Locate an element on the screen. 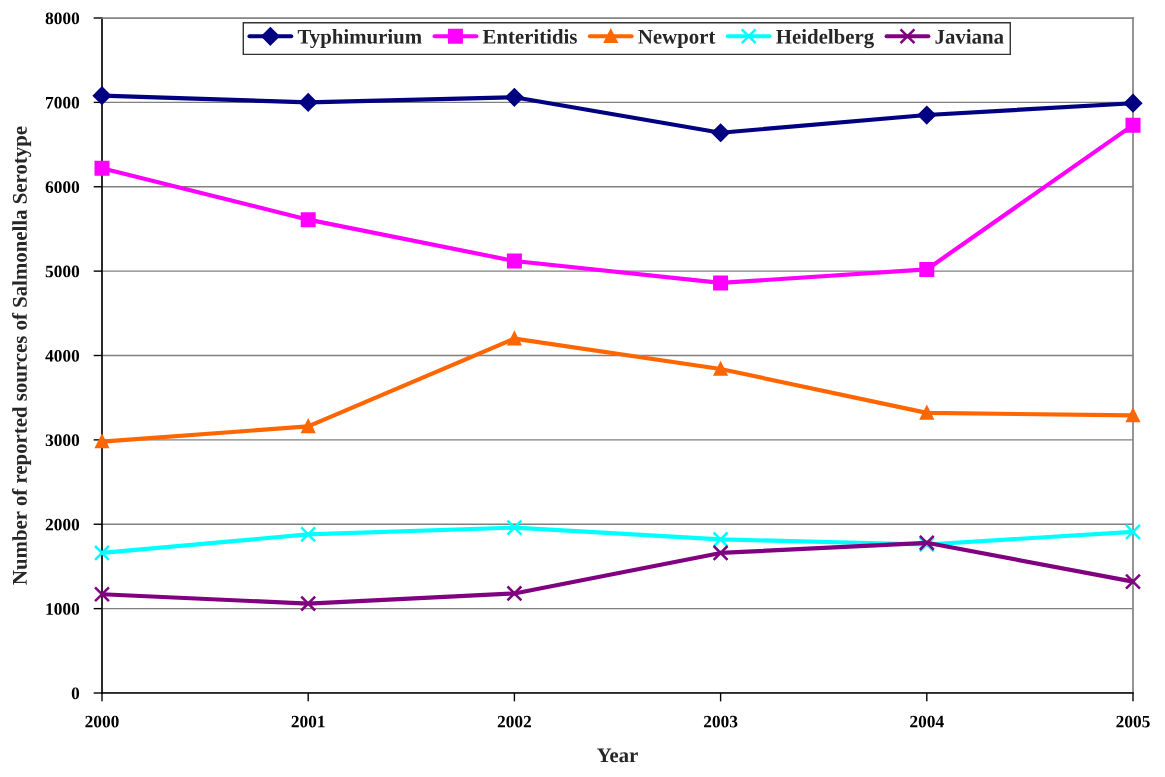  y-tick-label: 4000 is located at coordinates (62, 355).